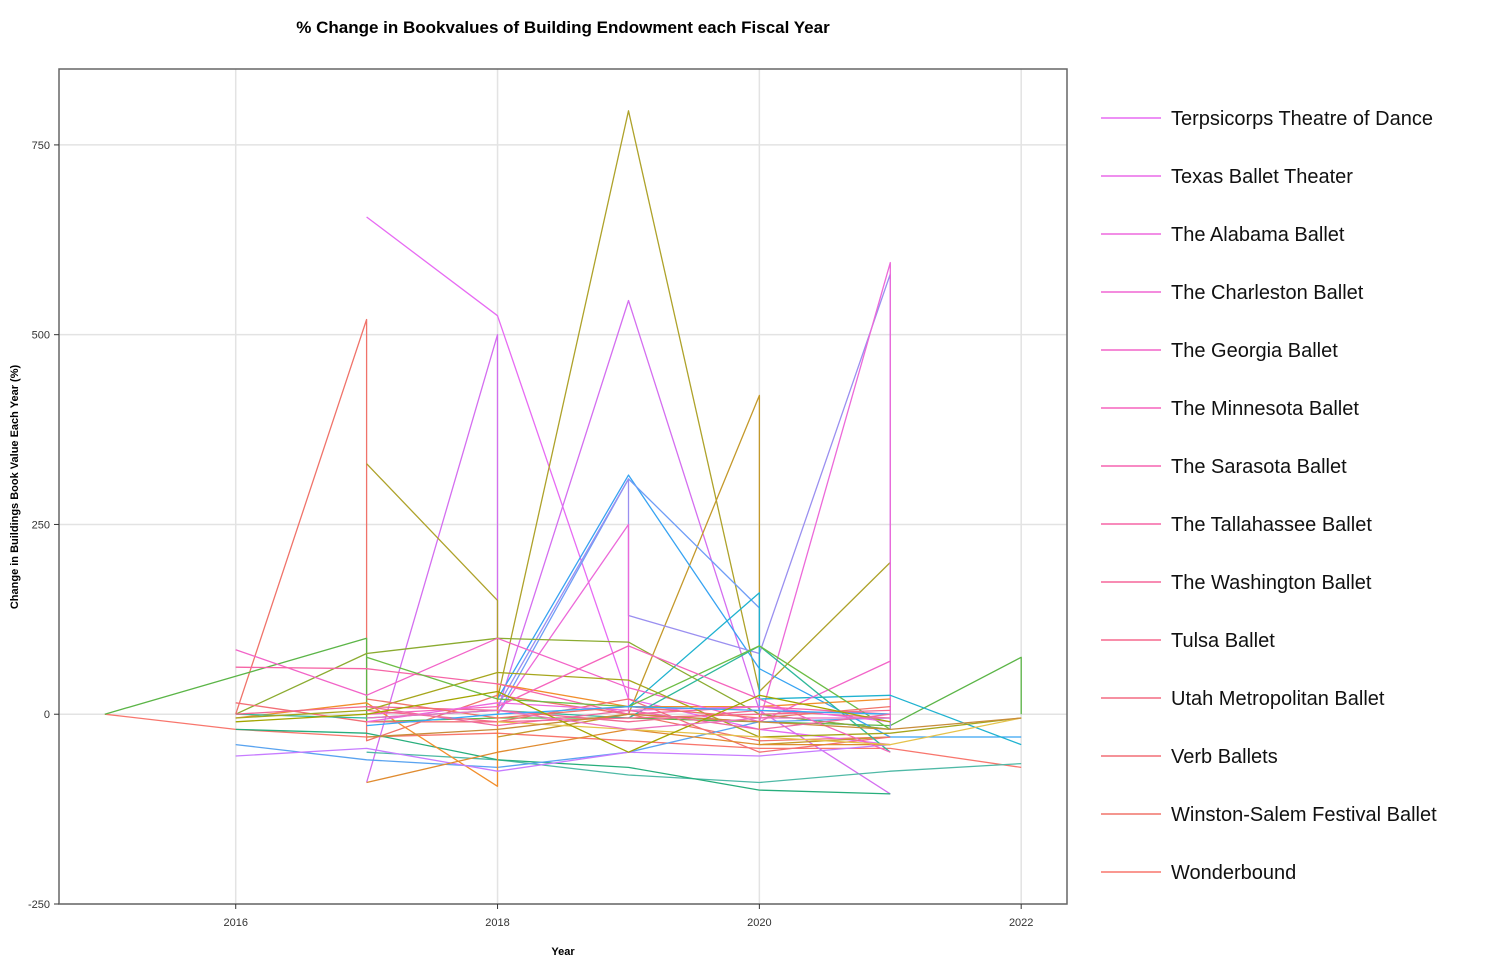 The width and height of the screenshot is (1510, 964). I want to click on legend-item: The Alabama Ballet, so click(1223, 235).